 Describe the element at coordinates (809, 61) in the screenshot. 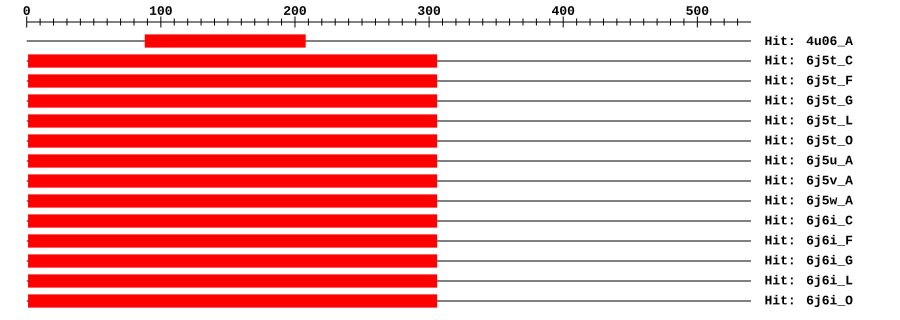

I see `y-tick-label: Hit: 6j5t_C` at that location.